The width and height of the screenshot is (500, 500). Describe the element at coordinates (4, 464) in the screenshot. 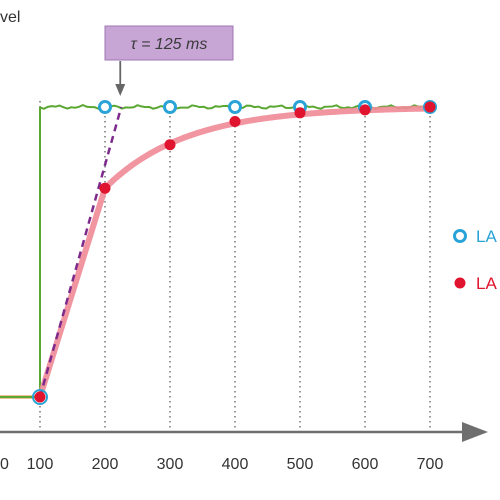

I see `x-tick-label-partial: 0` at that location.